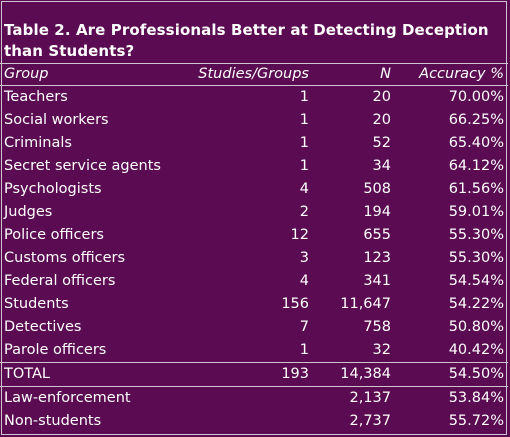  I want to click on table-row: Psychologists 4 508 61.56%, so click(254, 189).